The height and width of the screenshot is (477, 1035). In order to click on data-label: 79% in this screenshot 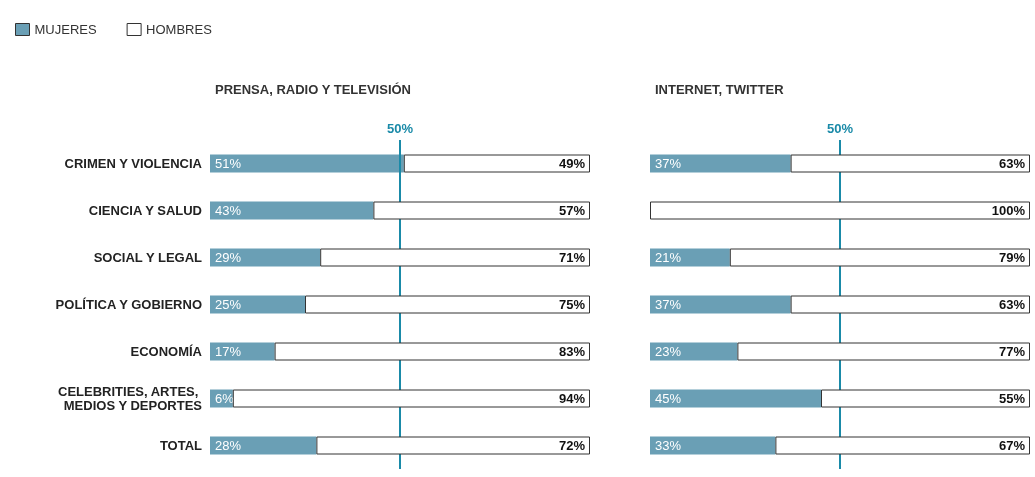, I will do `click(1012, 257)`.